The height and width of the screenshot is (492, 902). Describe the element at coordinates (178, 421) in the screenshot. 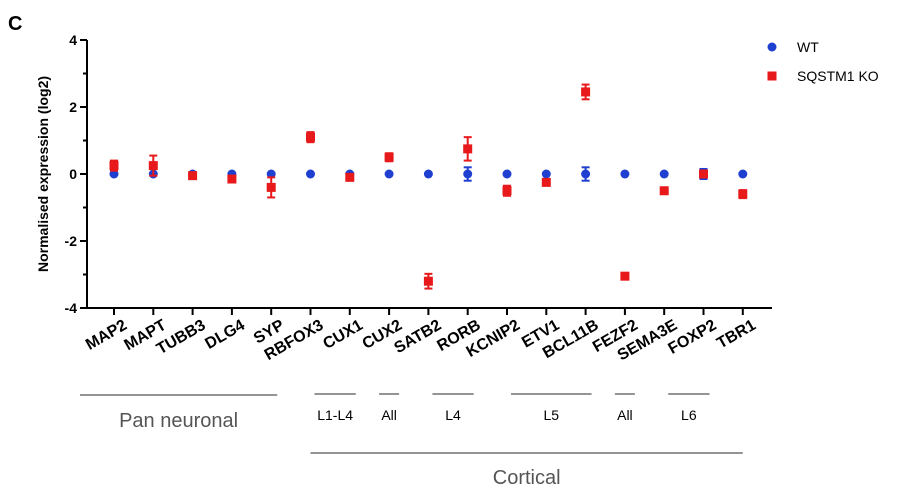

I see `group-label-pan-neuronal: Pan neuronal` at that location.